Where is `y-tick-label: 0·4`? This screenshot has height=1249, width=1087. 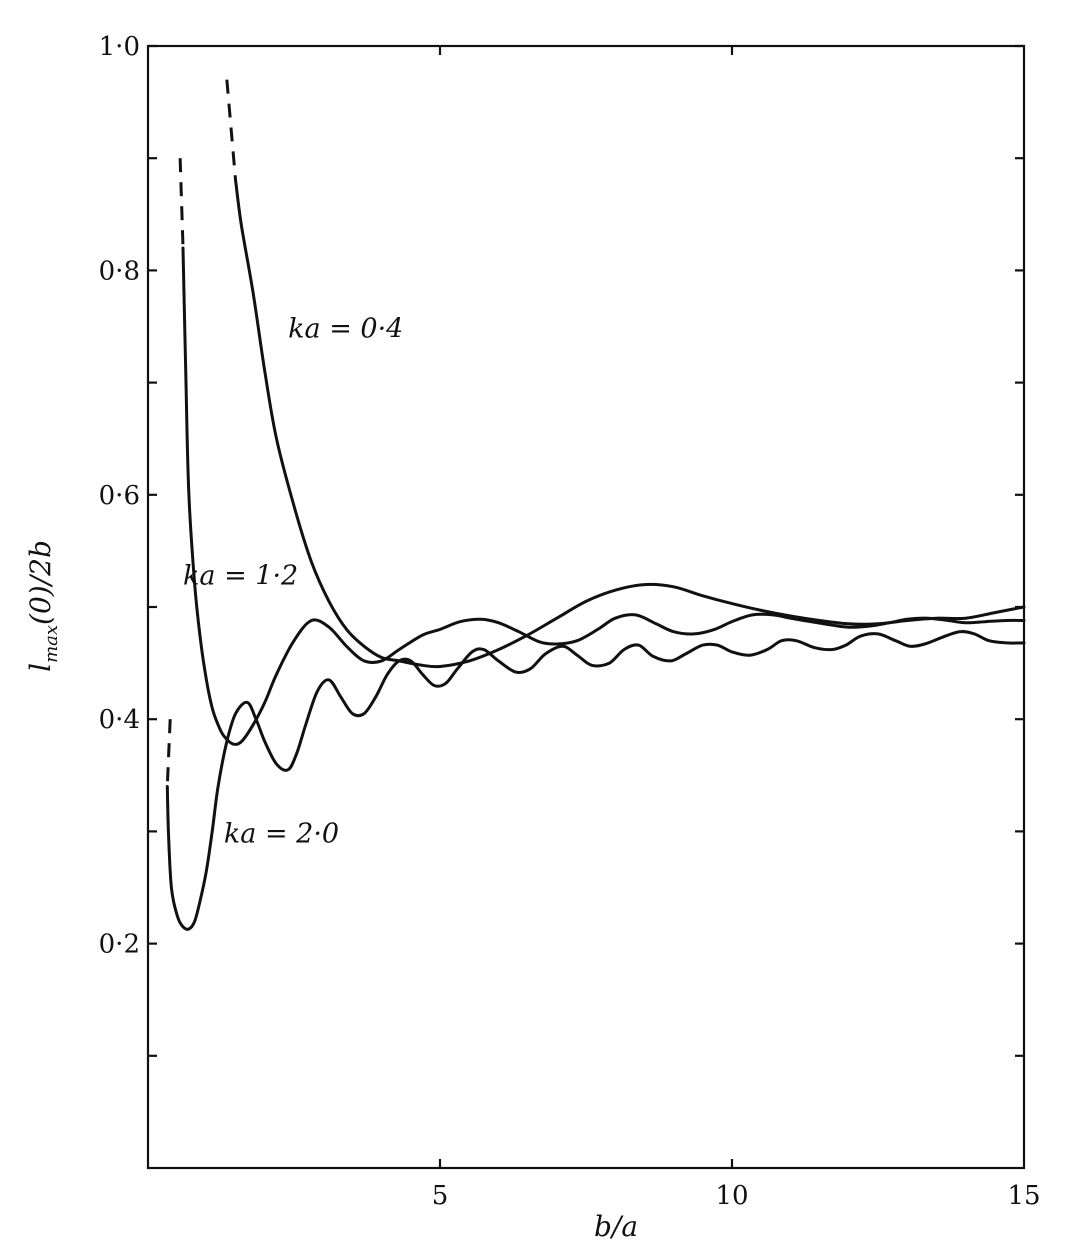 y-tick-label: 0·4 is located at coordinates (119, 720).